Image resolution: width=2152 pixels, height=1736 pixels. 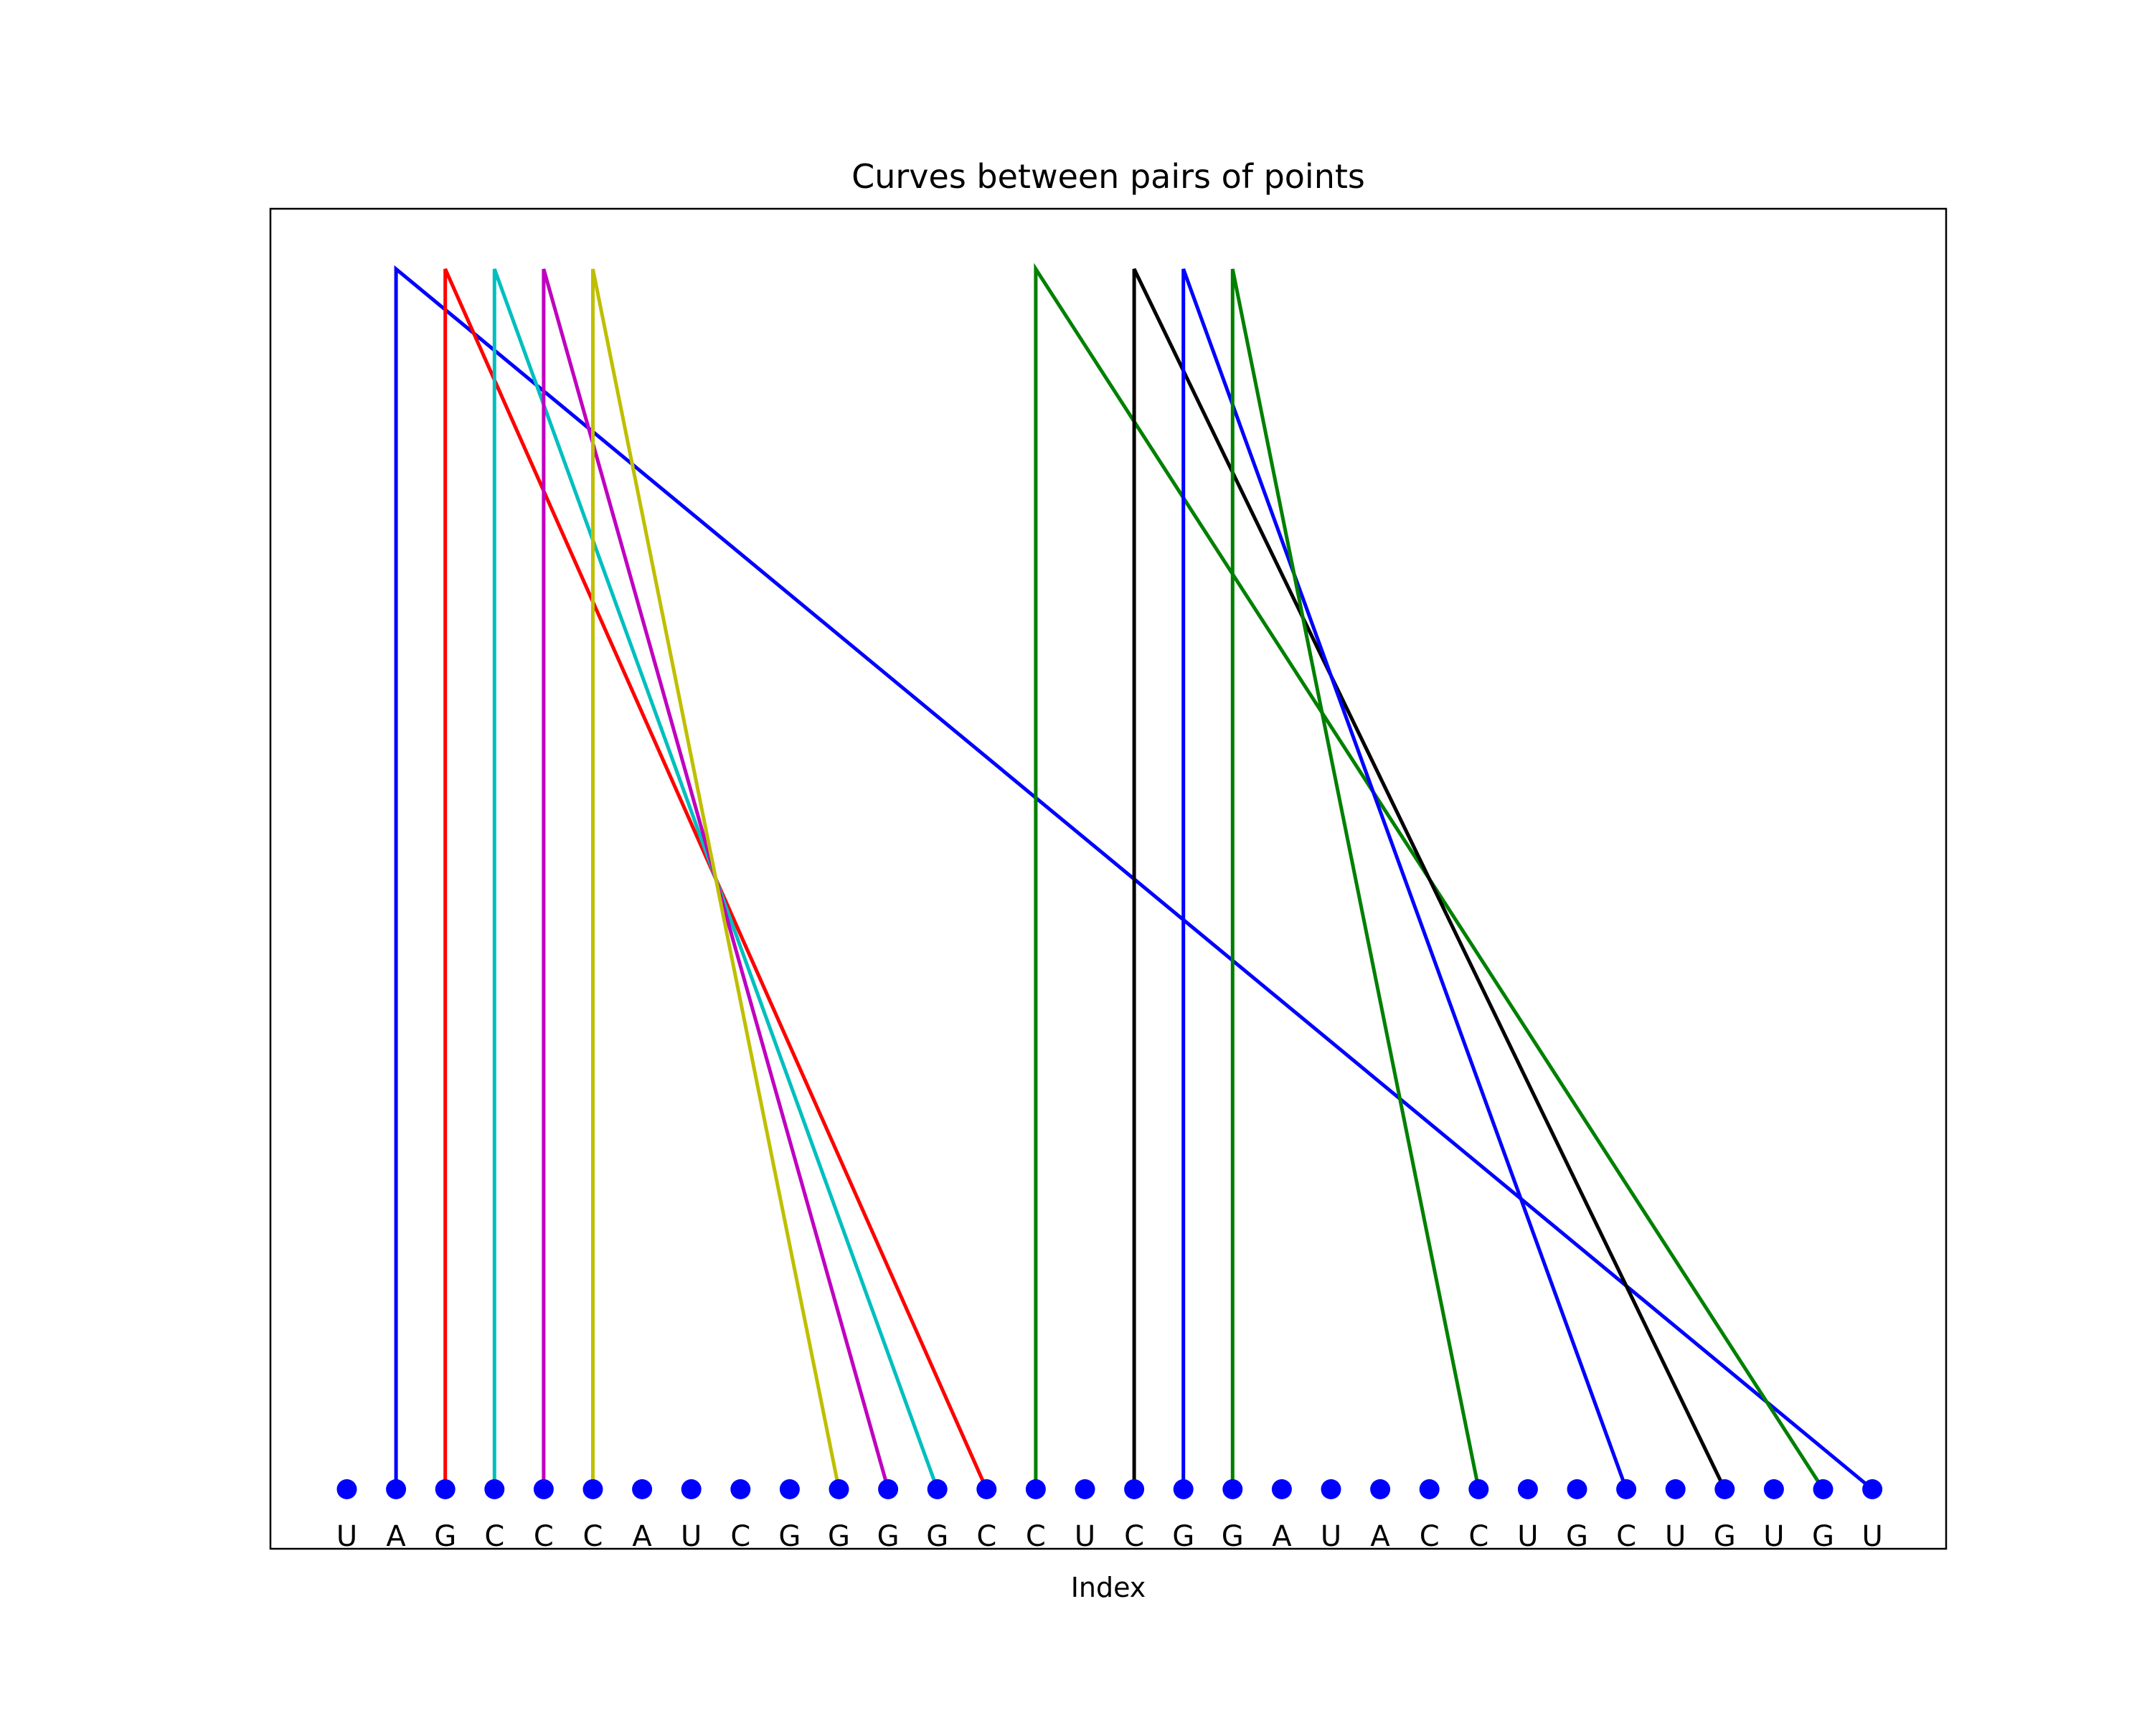 What do you see at coordinates (1109, 1489) in the screenshot?
I see `sequence-points` at bounding box center [1109, 1489].